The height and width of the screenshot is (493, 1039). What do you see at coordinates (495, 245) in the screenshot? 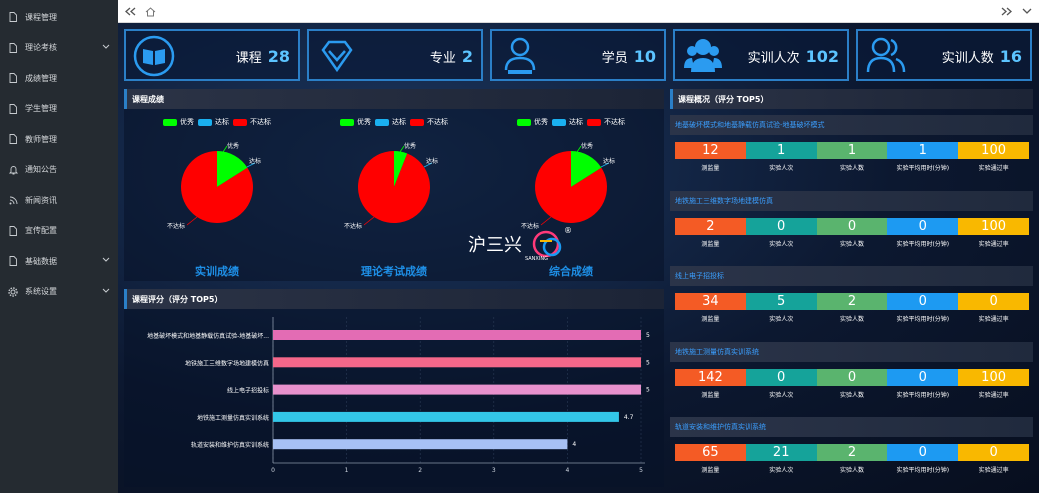
I see `logo-text: 沪三兴` at bounding box center [495, 245].